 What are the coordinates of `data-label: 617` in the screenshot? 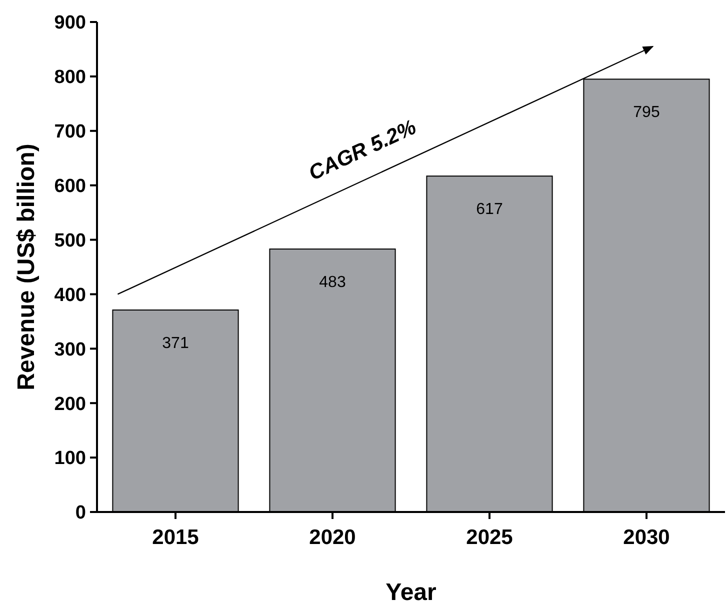 It's located at (489, 209).